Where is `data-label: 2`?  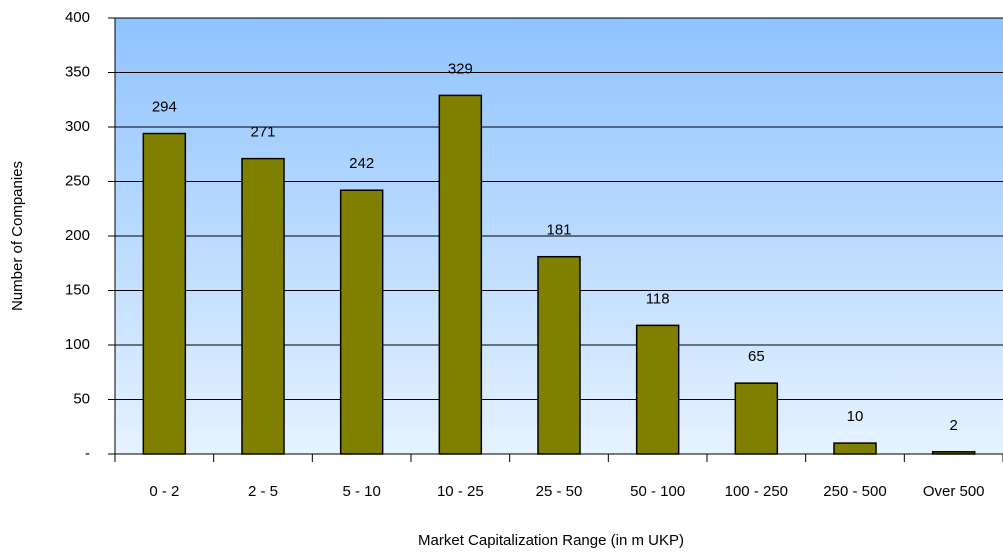
data-label: 2 is located at coordinates (953, 425).